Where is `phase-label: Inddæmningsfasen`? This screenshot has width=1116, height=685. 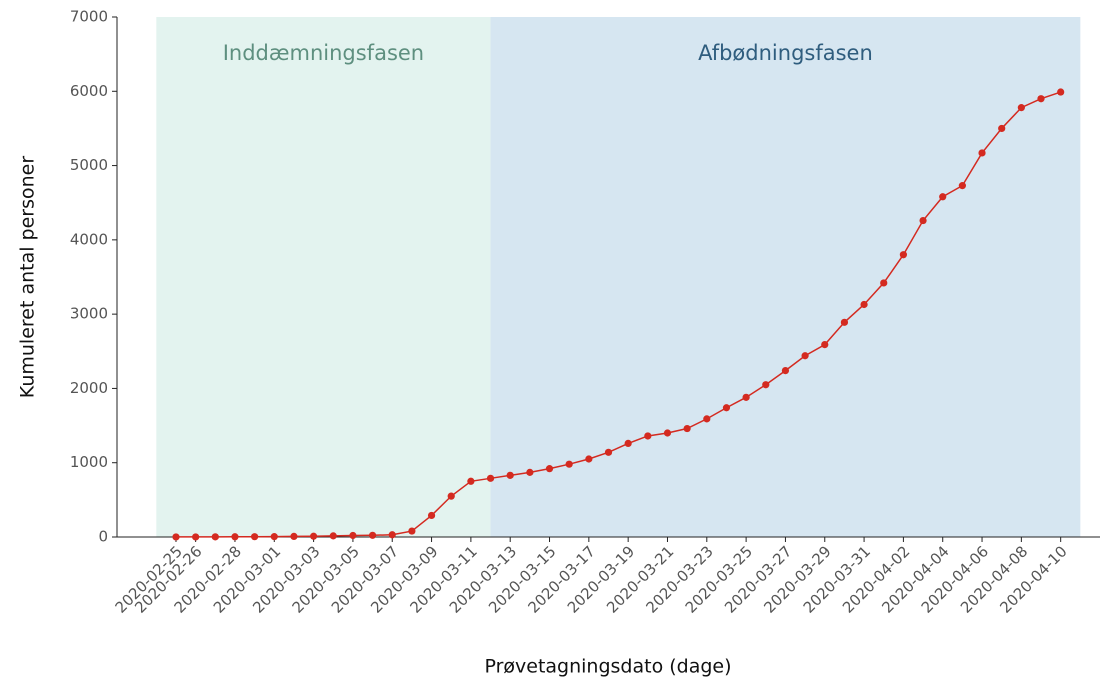
phase-label: Inddæmningsfasen is located at coordinates (323, 53).